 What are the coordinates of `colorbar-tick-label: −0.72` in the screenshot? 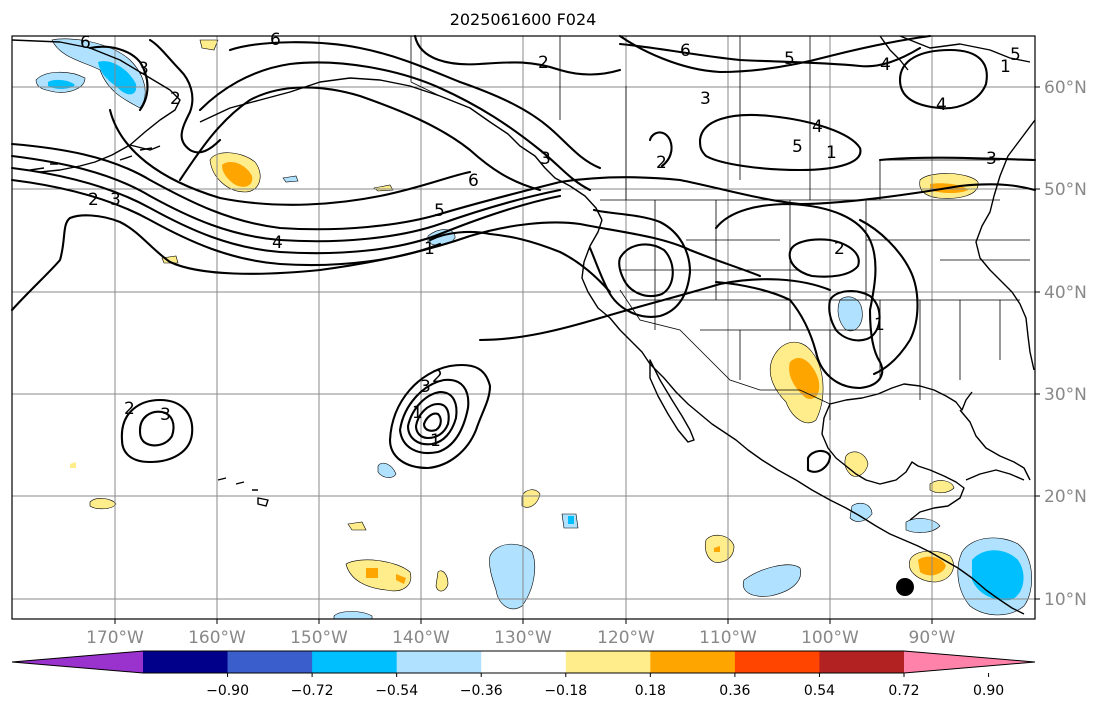 It's located at (312, 691).